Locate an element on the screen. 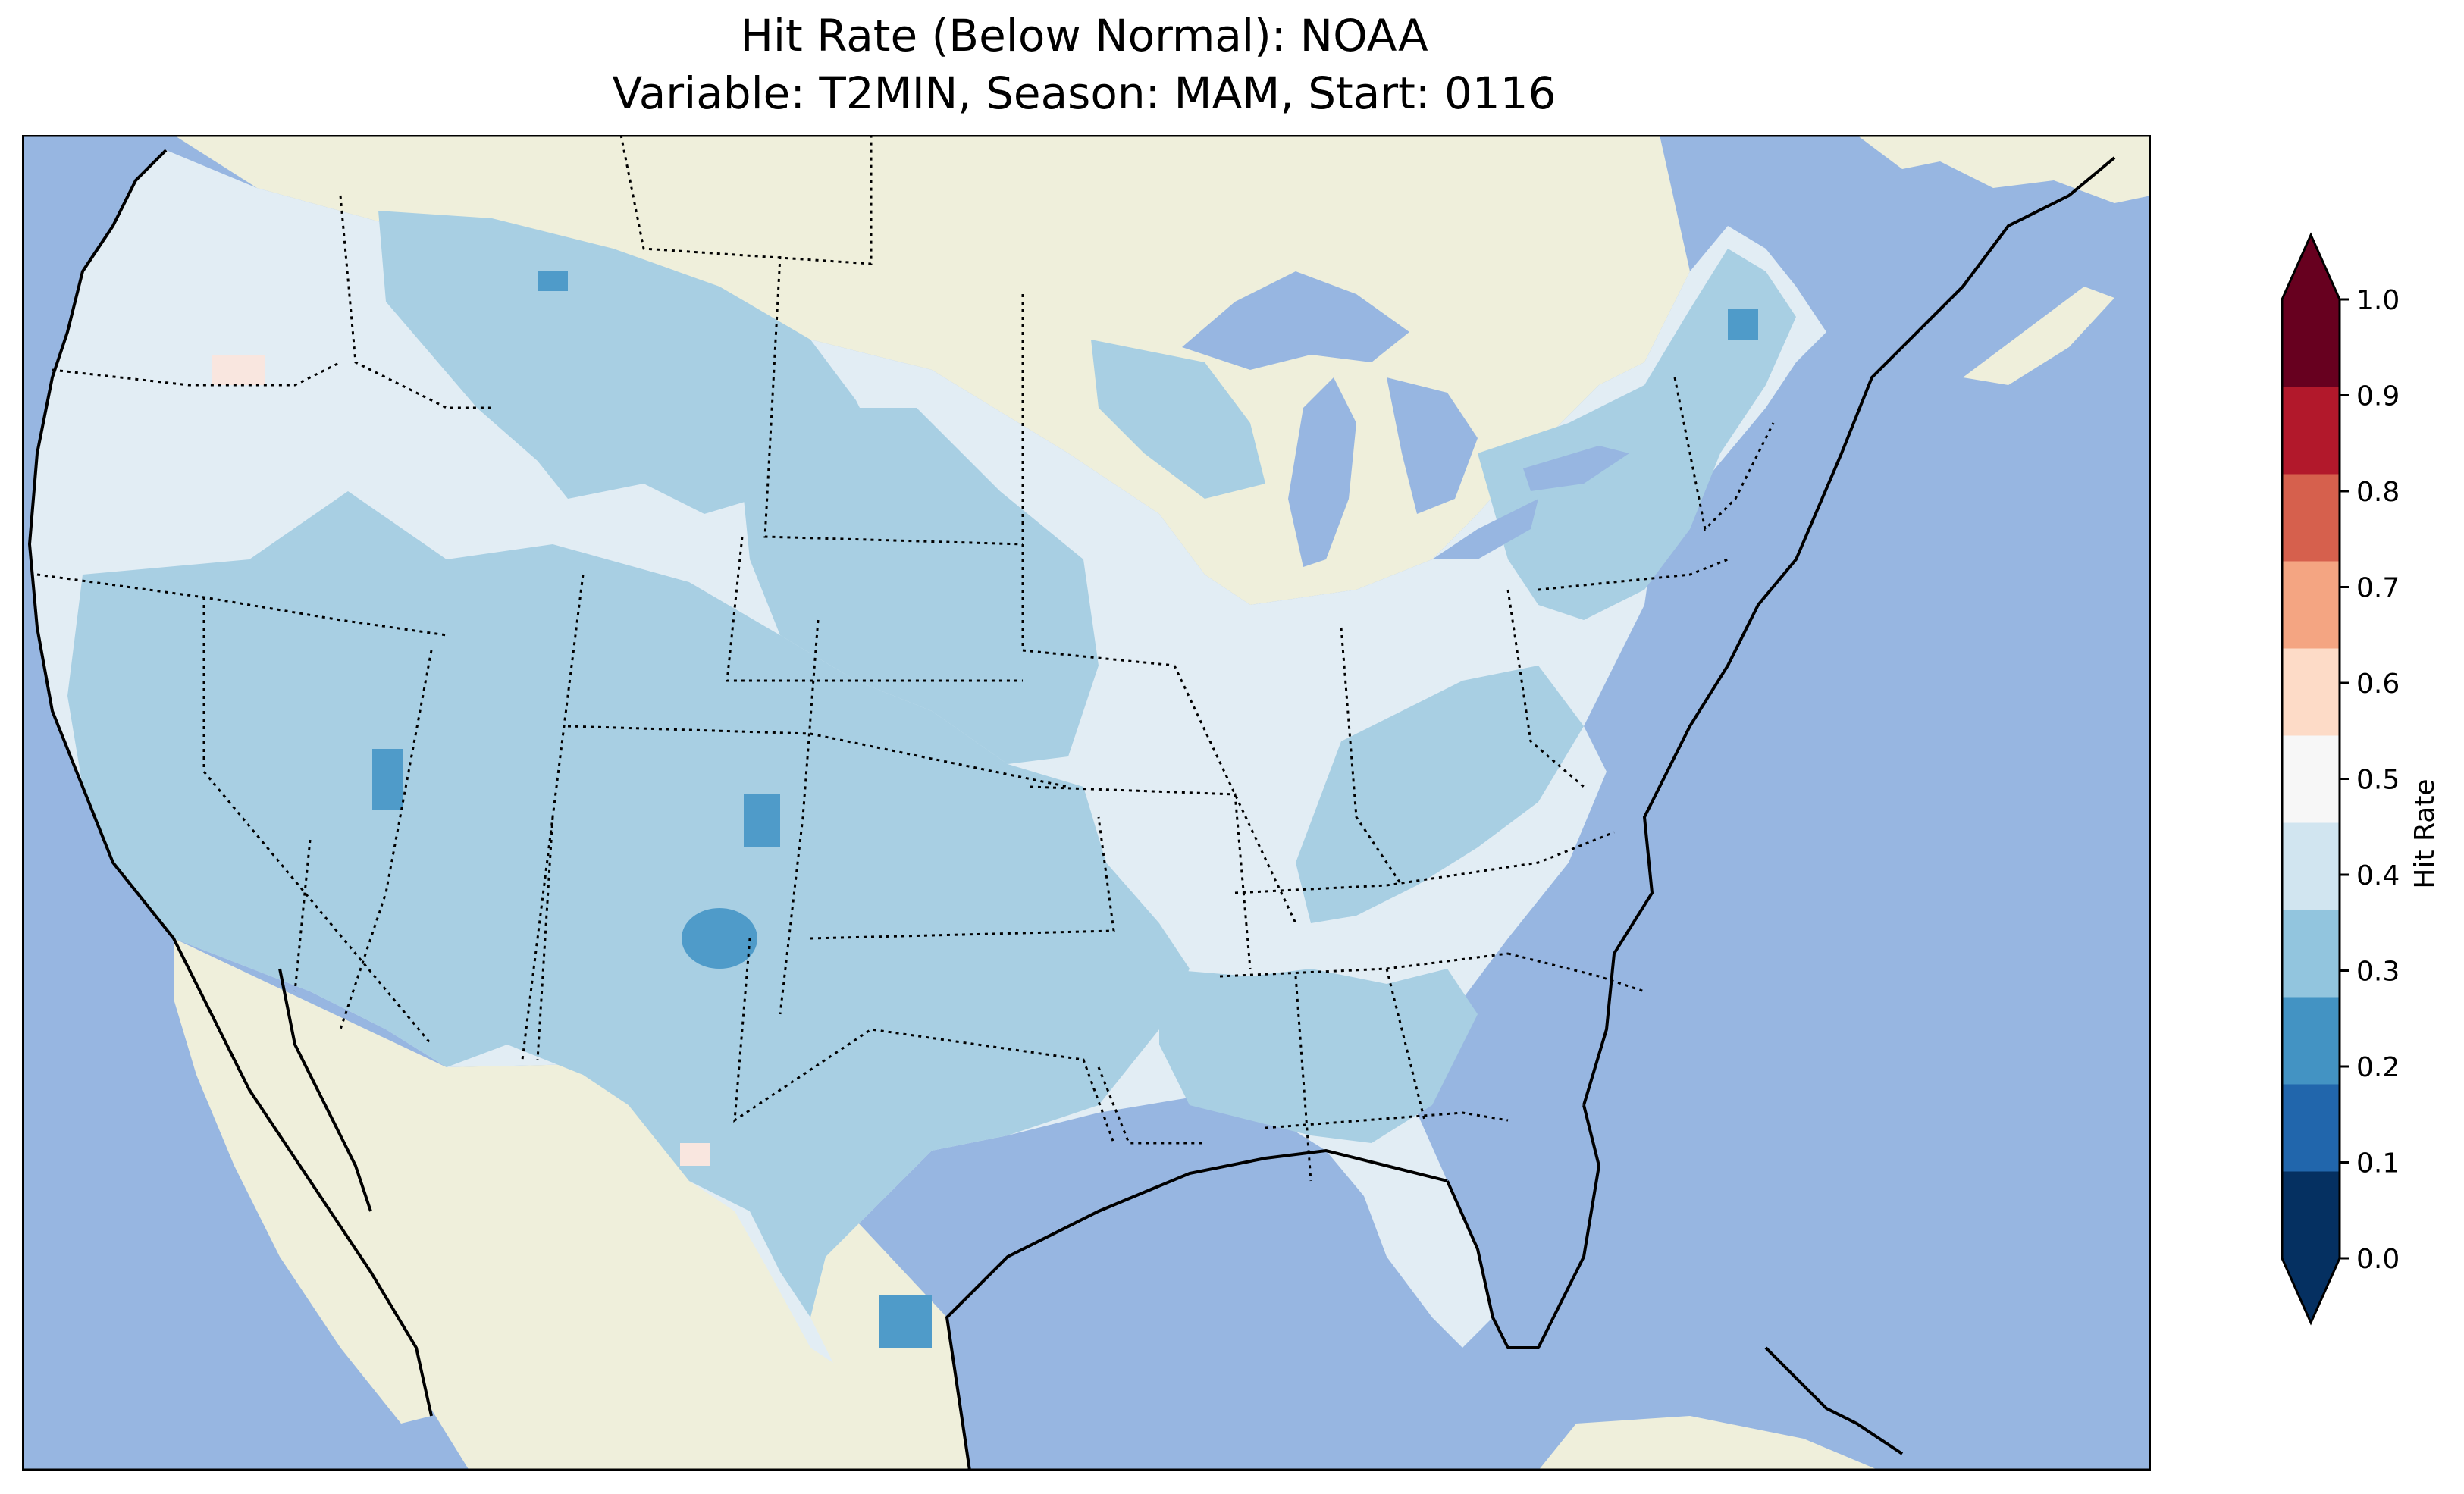  lake-ontario is located at coordinates (1576, 468).